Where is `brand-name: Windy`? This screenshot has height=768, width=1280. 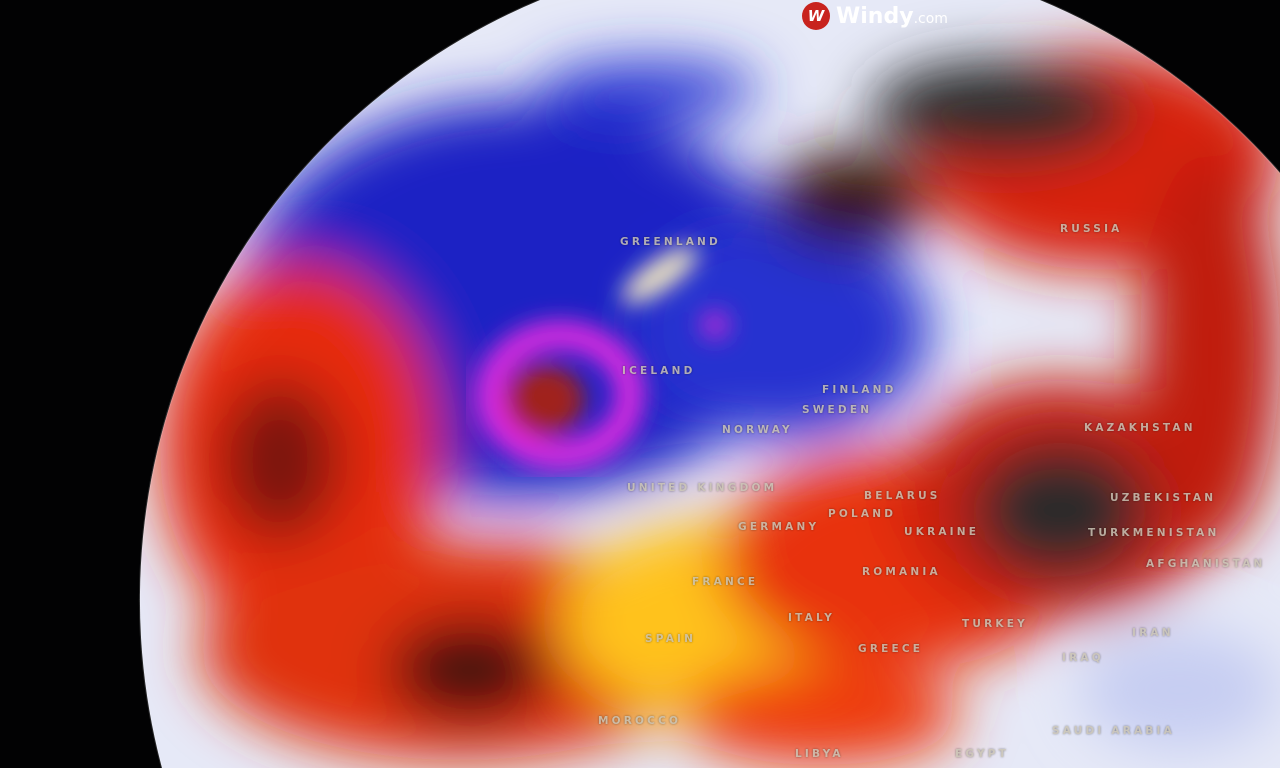 brand-name: Windy is located at coordinates (875, 16).